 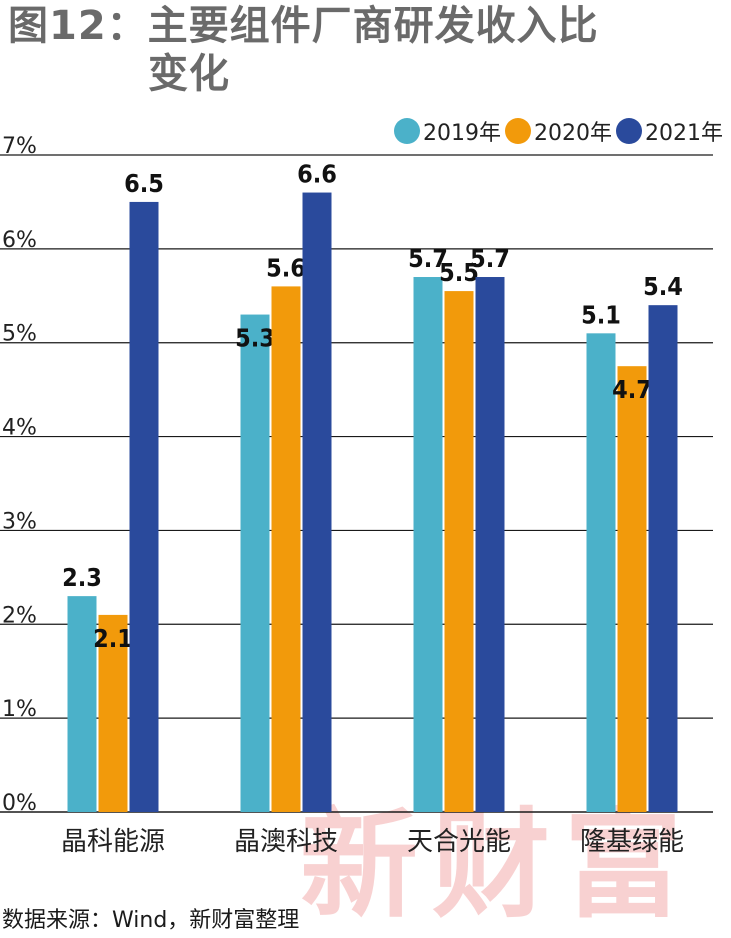 I want to click on data-label-2021年-晶澳科技: 6.6, so click(x=317, y=174).